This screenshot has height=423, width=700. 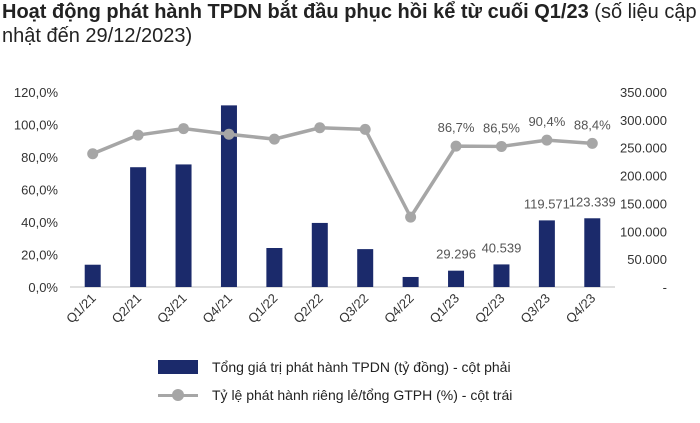 What do you see at coordinates (643, 203) in the screenshot?
I see `right-axis-tick: 150.000` at bounding box center [643, 203].